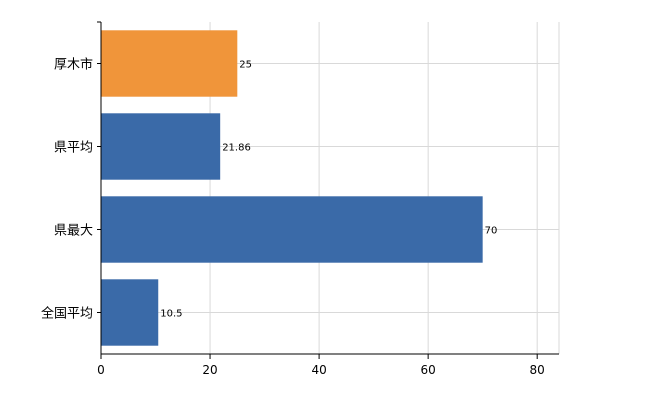 This screenshot has width=650, height=400. What do you see at coordinates (67, 314) in the screenshot?
I see `category-label-4: 全国平均` at bounding box center [67, 314].